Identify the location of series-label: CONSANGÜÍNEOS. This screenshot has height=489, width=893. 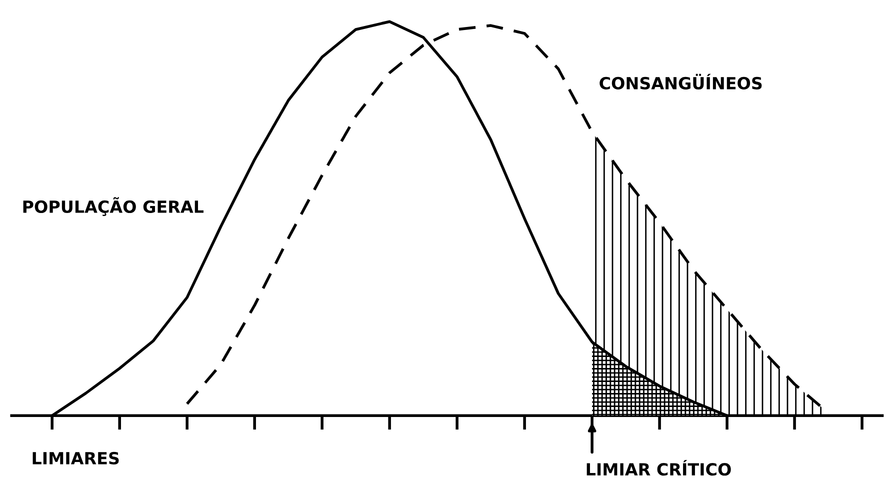
(681, 82).